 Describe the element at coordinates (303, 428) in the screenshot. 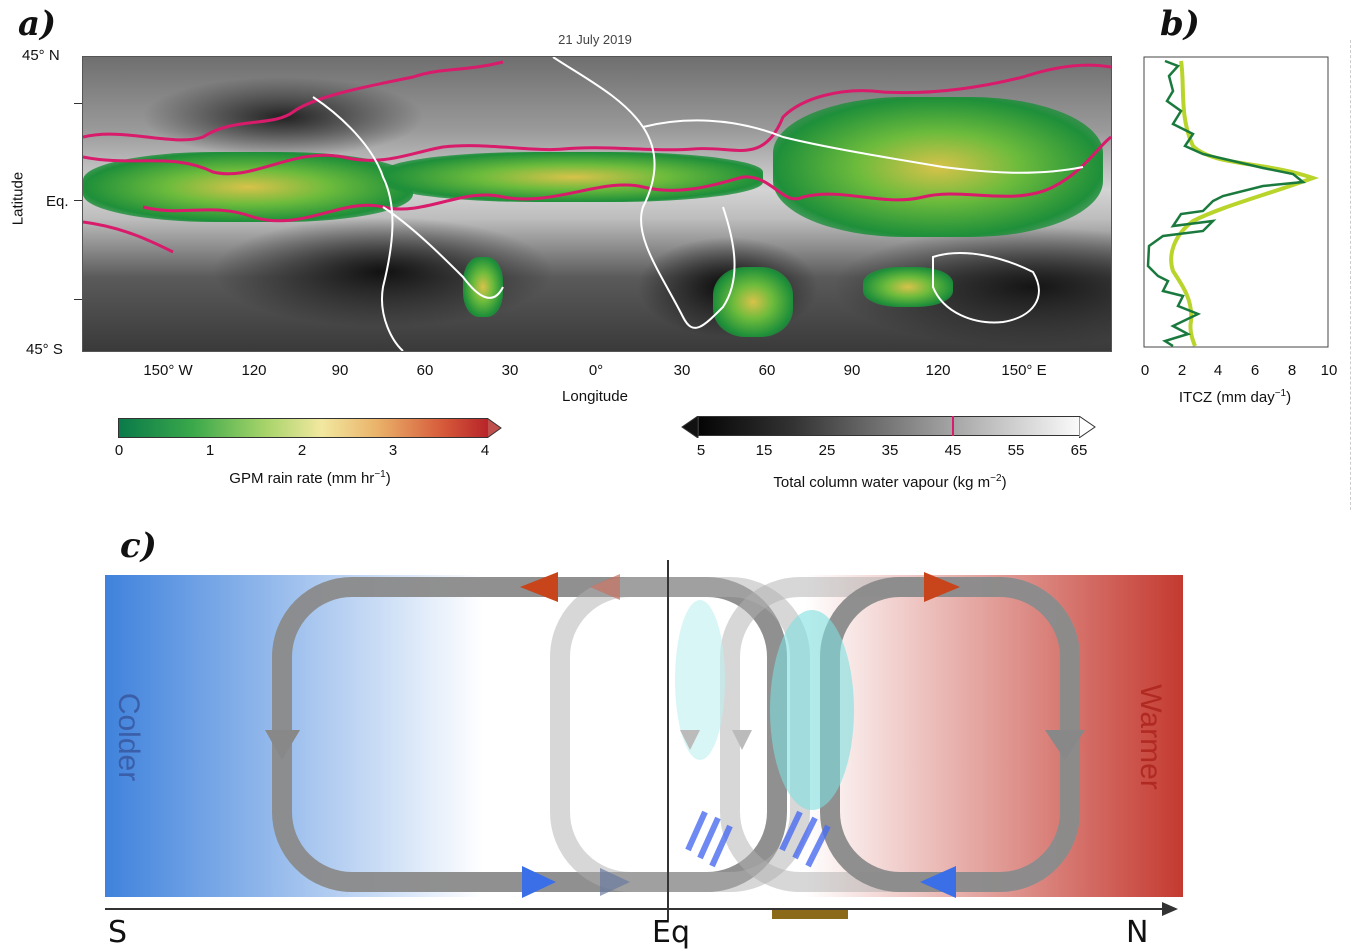

I see `rain-rate-colorbar` at that location.